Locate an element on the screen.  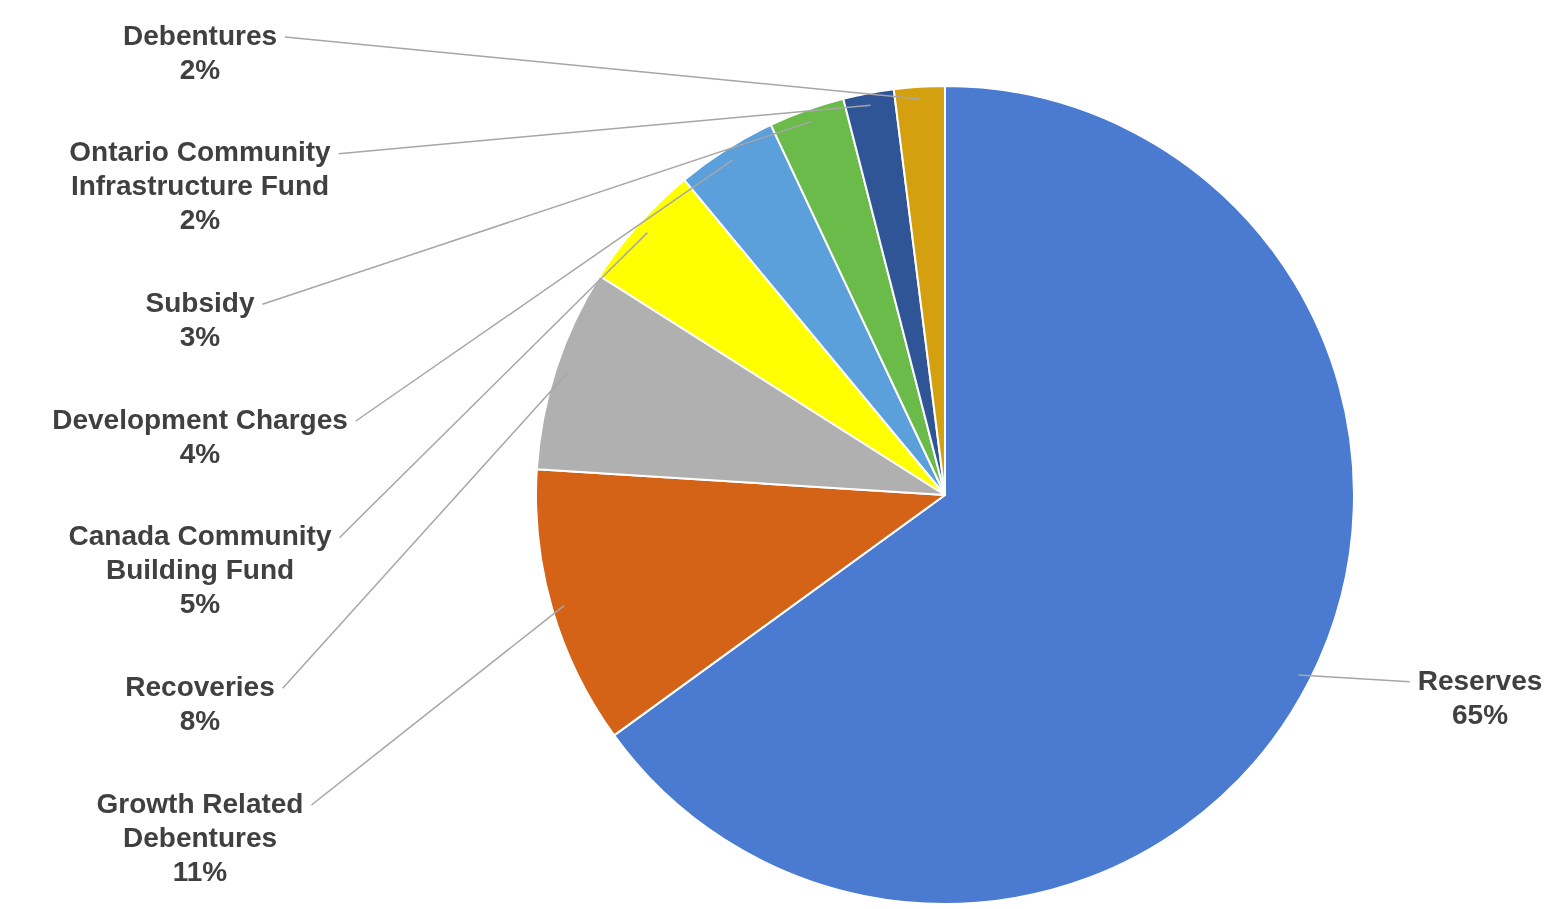
slice-label: Ontario Community Infrastructure Fund is located at coordinates (200, 169).